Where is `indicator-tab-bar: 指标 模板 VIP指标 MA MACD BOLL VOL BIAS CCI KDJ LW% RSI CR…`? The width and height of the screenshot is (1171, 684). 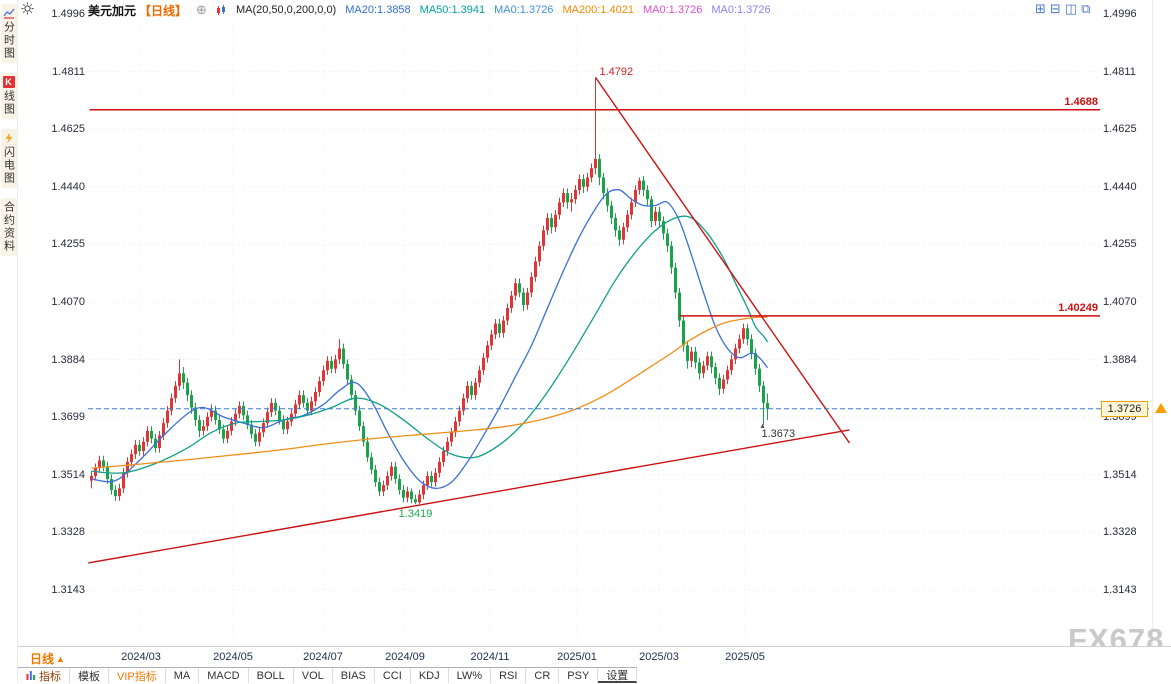
indicator-tab-bar: 指标 模板 VIP指标 MA MACD BOLL VOL BIAS CCI KDJ LW% RSI CR… is located at coordinates (328, 675).